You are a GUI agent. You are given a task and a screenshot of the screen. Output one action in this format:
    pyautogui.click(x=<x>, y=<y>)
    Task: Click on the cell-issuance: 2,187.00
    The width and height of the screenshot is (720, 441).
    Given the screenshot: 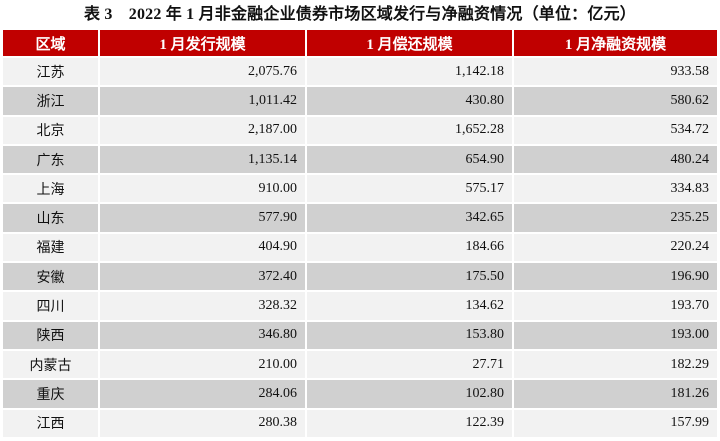 What is the action you would take?
    pyautogui.click(x=202, y=130)
    